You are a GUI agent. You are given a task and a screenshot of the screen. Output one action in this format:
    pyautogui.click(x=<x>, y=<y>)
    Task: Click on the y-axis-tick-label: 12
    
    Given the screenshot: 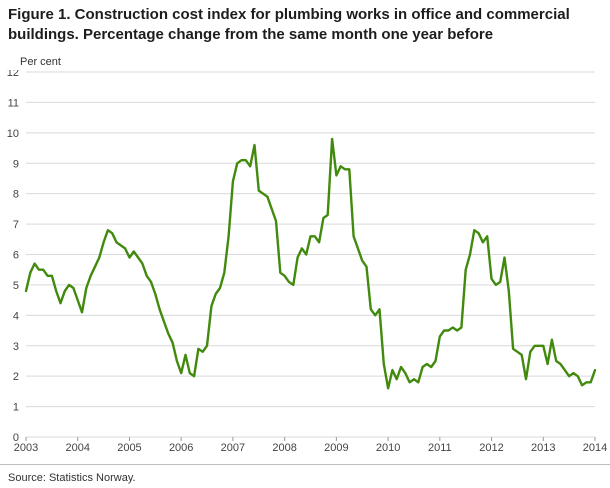 What is the action you would take?
    pyautogui.click(x=13, y=74)
    